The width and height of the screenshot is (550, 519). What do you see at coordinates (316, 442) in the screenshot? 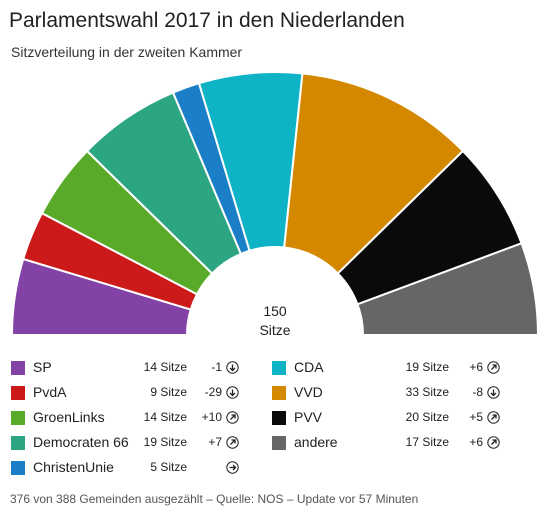
I see `legend-party-name: andere` at bounding box center [316, 442].